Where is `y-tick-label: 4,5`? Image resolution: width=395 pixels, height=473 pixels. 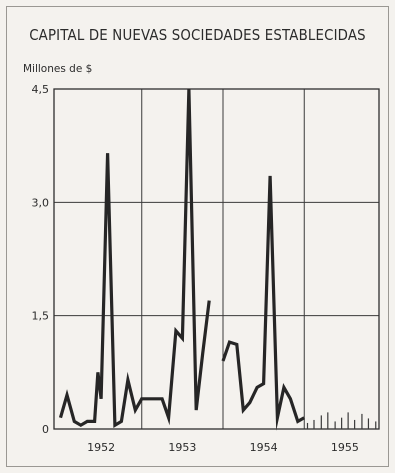
y-tick-label: 4,5 is located at coordinates (41, 89).